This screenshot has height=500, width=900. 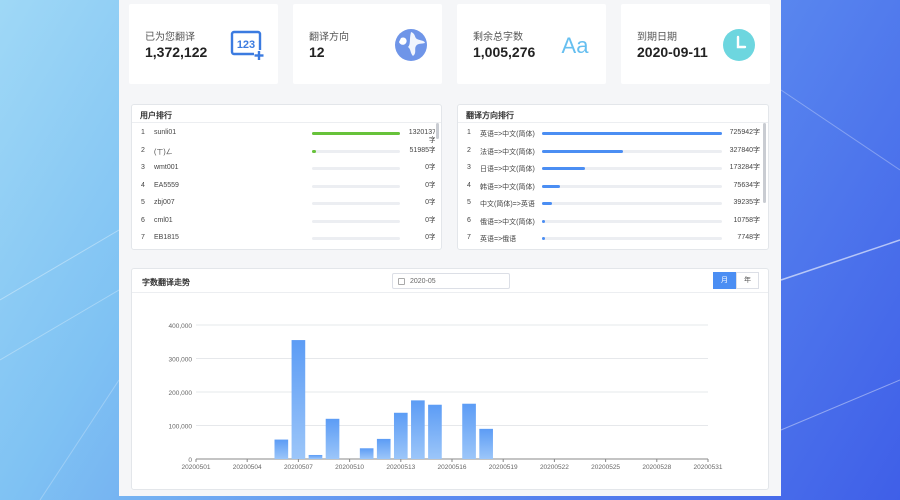 What do you see at coordinates (605, 467) in the screenshot?
I see `x-tick-label: 20200525` at bounding box center [605, 467].